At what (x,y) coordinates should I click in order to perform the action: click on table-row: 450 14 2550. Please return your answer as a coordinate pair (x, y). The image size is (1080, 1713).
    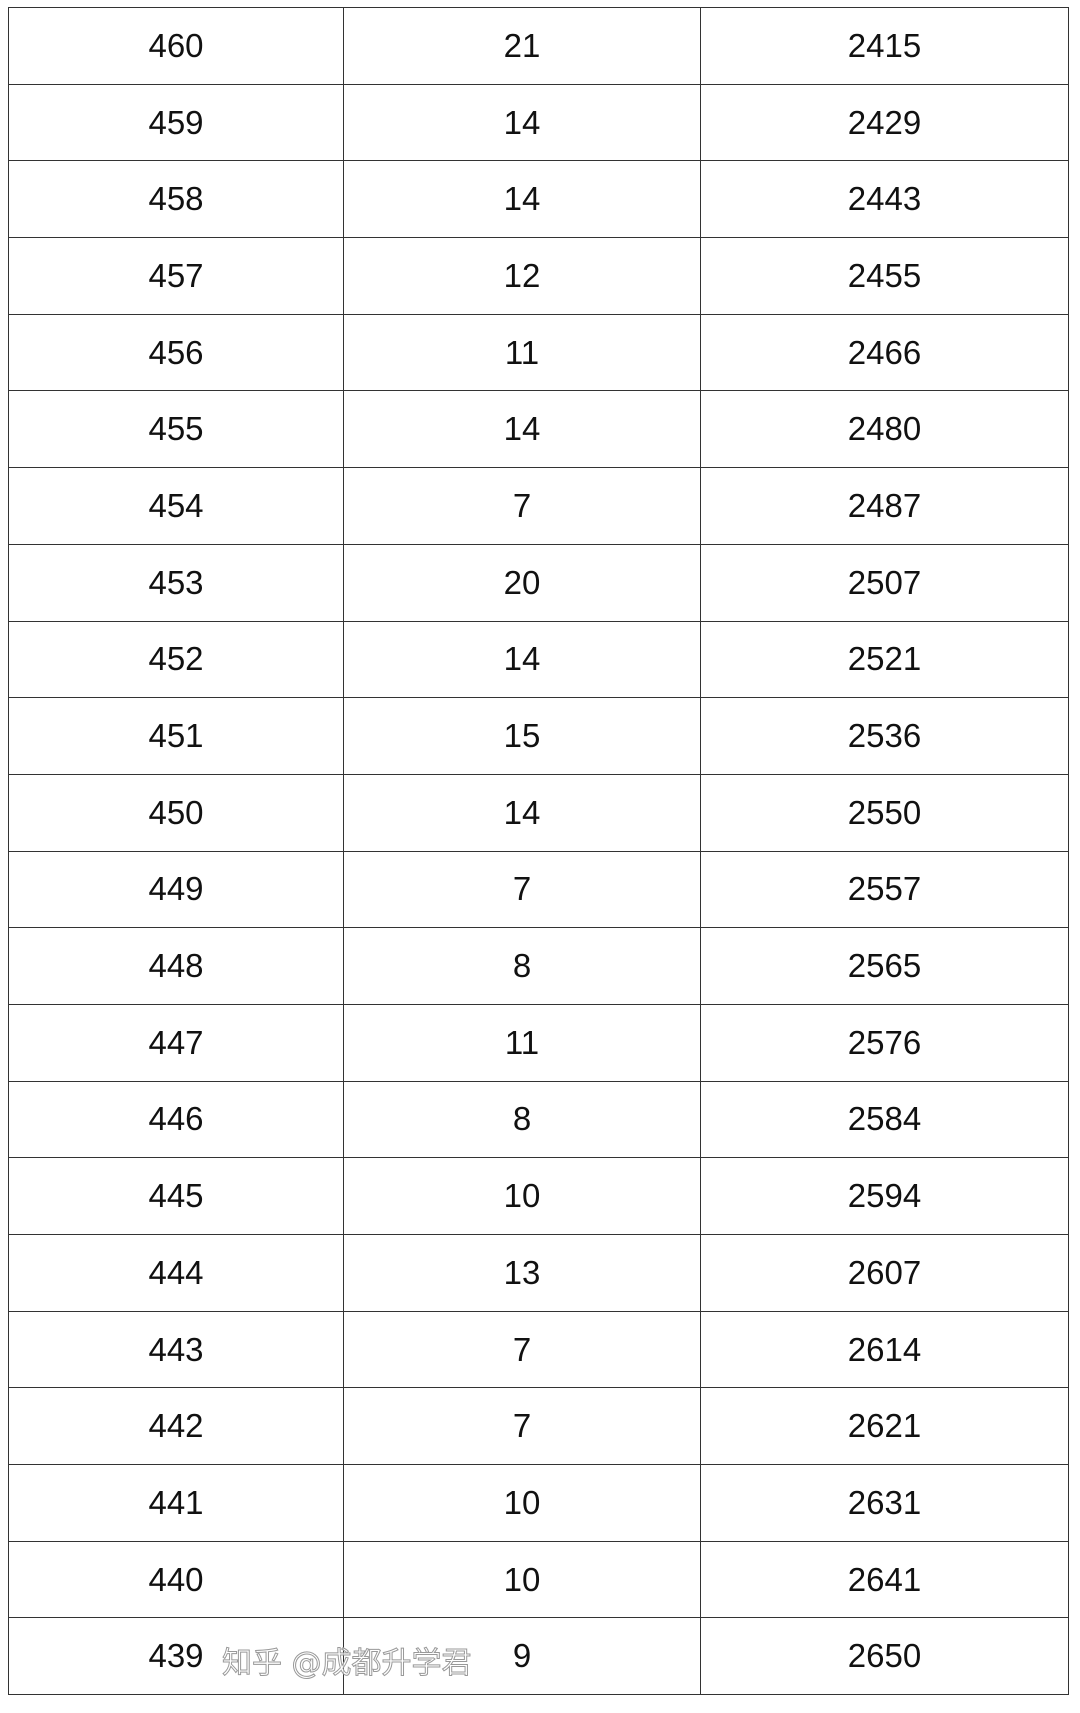
    Looking at the image, I should click on (538, 812).